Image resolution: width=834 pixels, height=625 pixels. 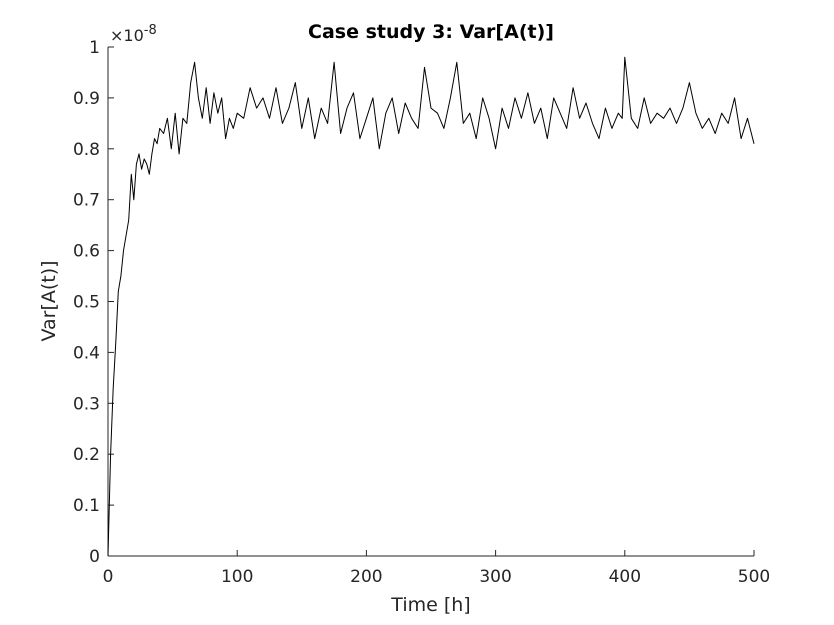 What do you see at coordinates (94, 48) in the screenshot?
I see `y-tick-label: 1` at bounding box center [94, 48].